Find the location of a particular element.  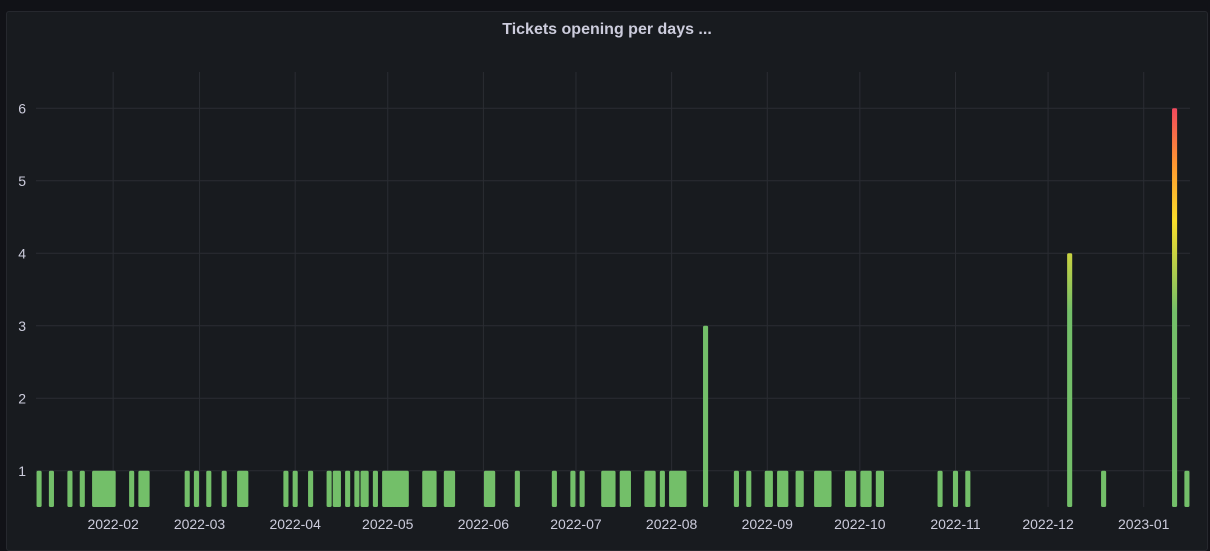

x-tick-label: 2022-12 is located at coordinates (1048, 524).